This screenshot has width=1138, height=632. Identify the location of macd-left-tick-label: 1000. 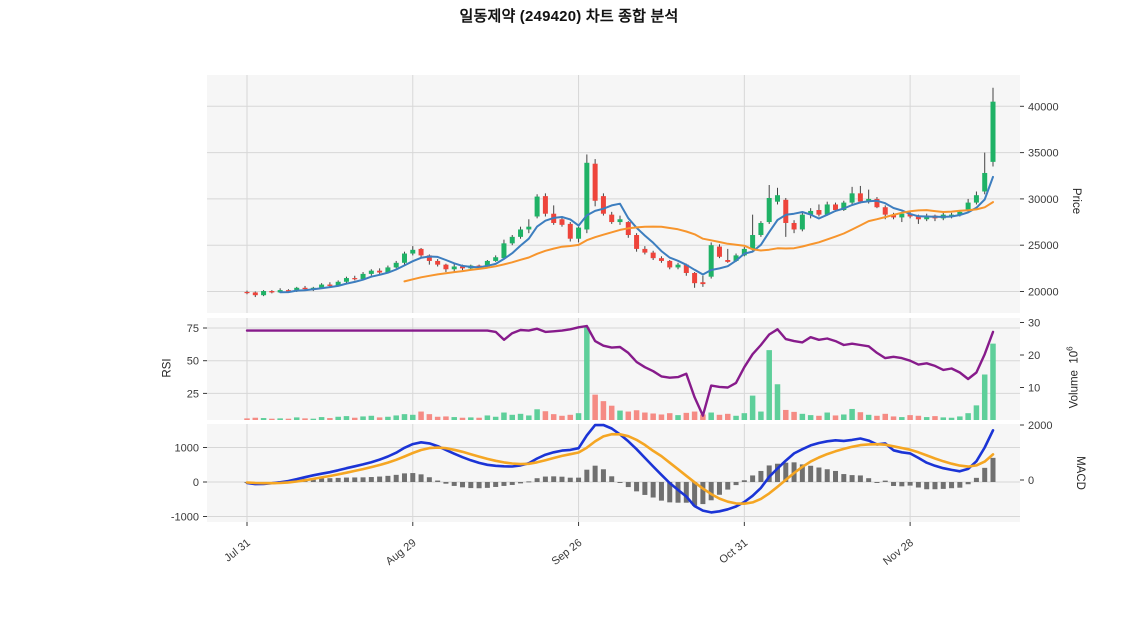
(187, 449).